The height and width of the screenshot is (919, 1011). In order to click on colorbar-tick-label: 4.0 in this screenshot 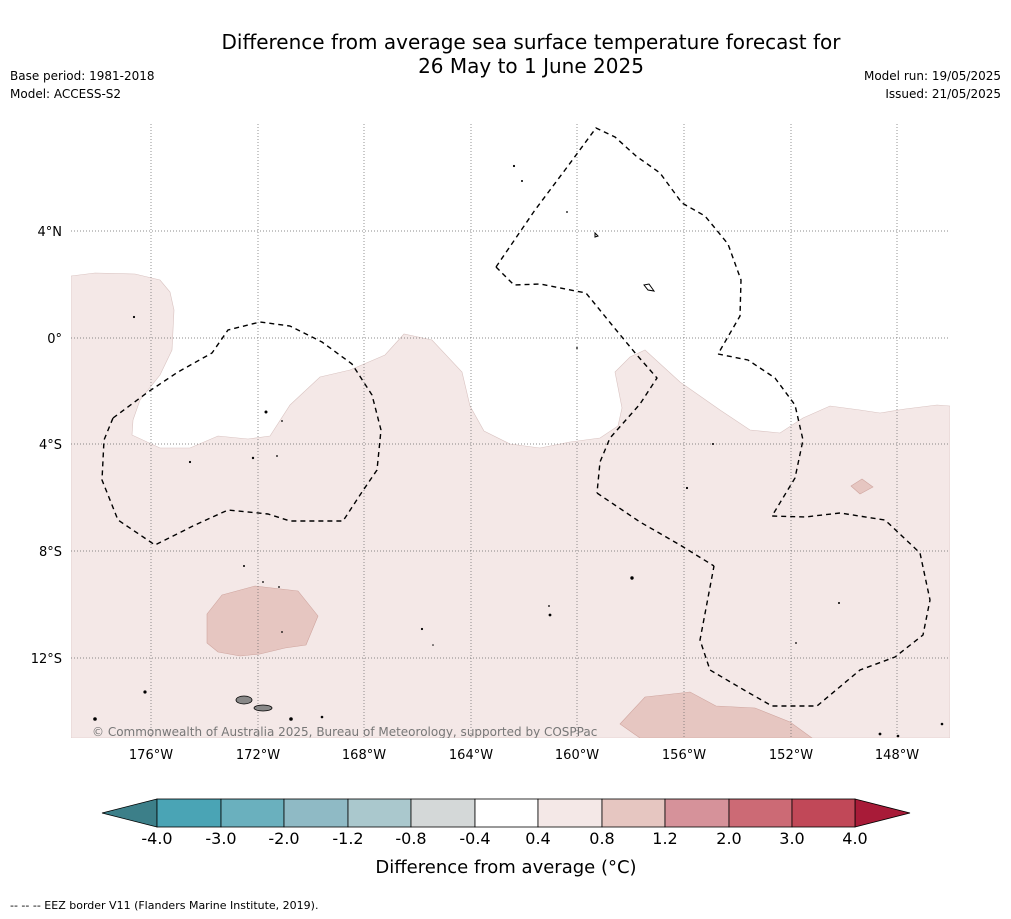, I will do `click(854, 838)`.